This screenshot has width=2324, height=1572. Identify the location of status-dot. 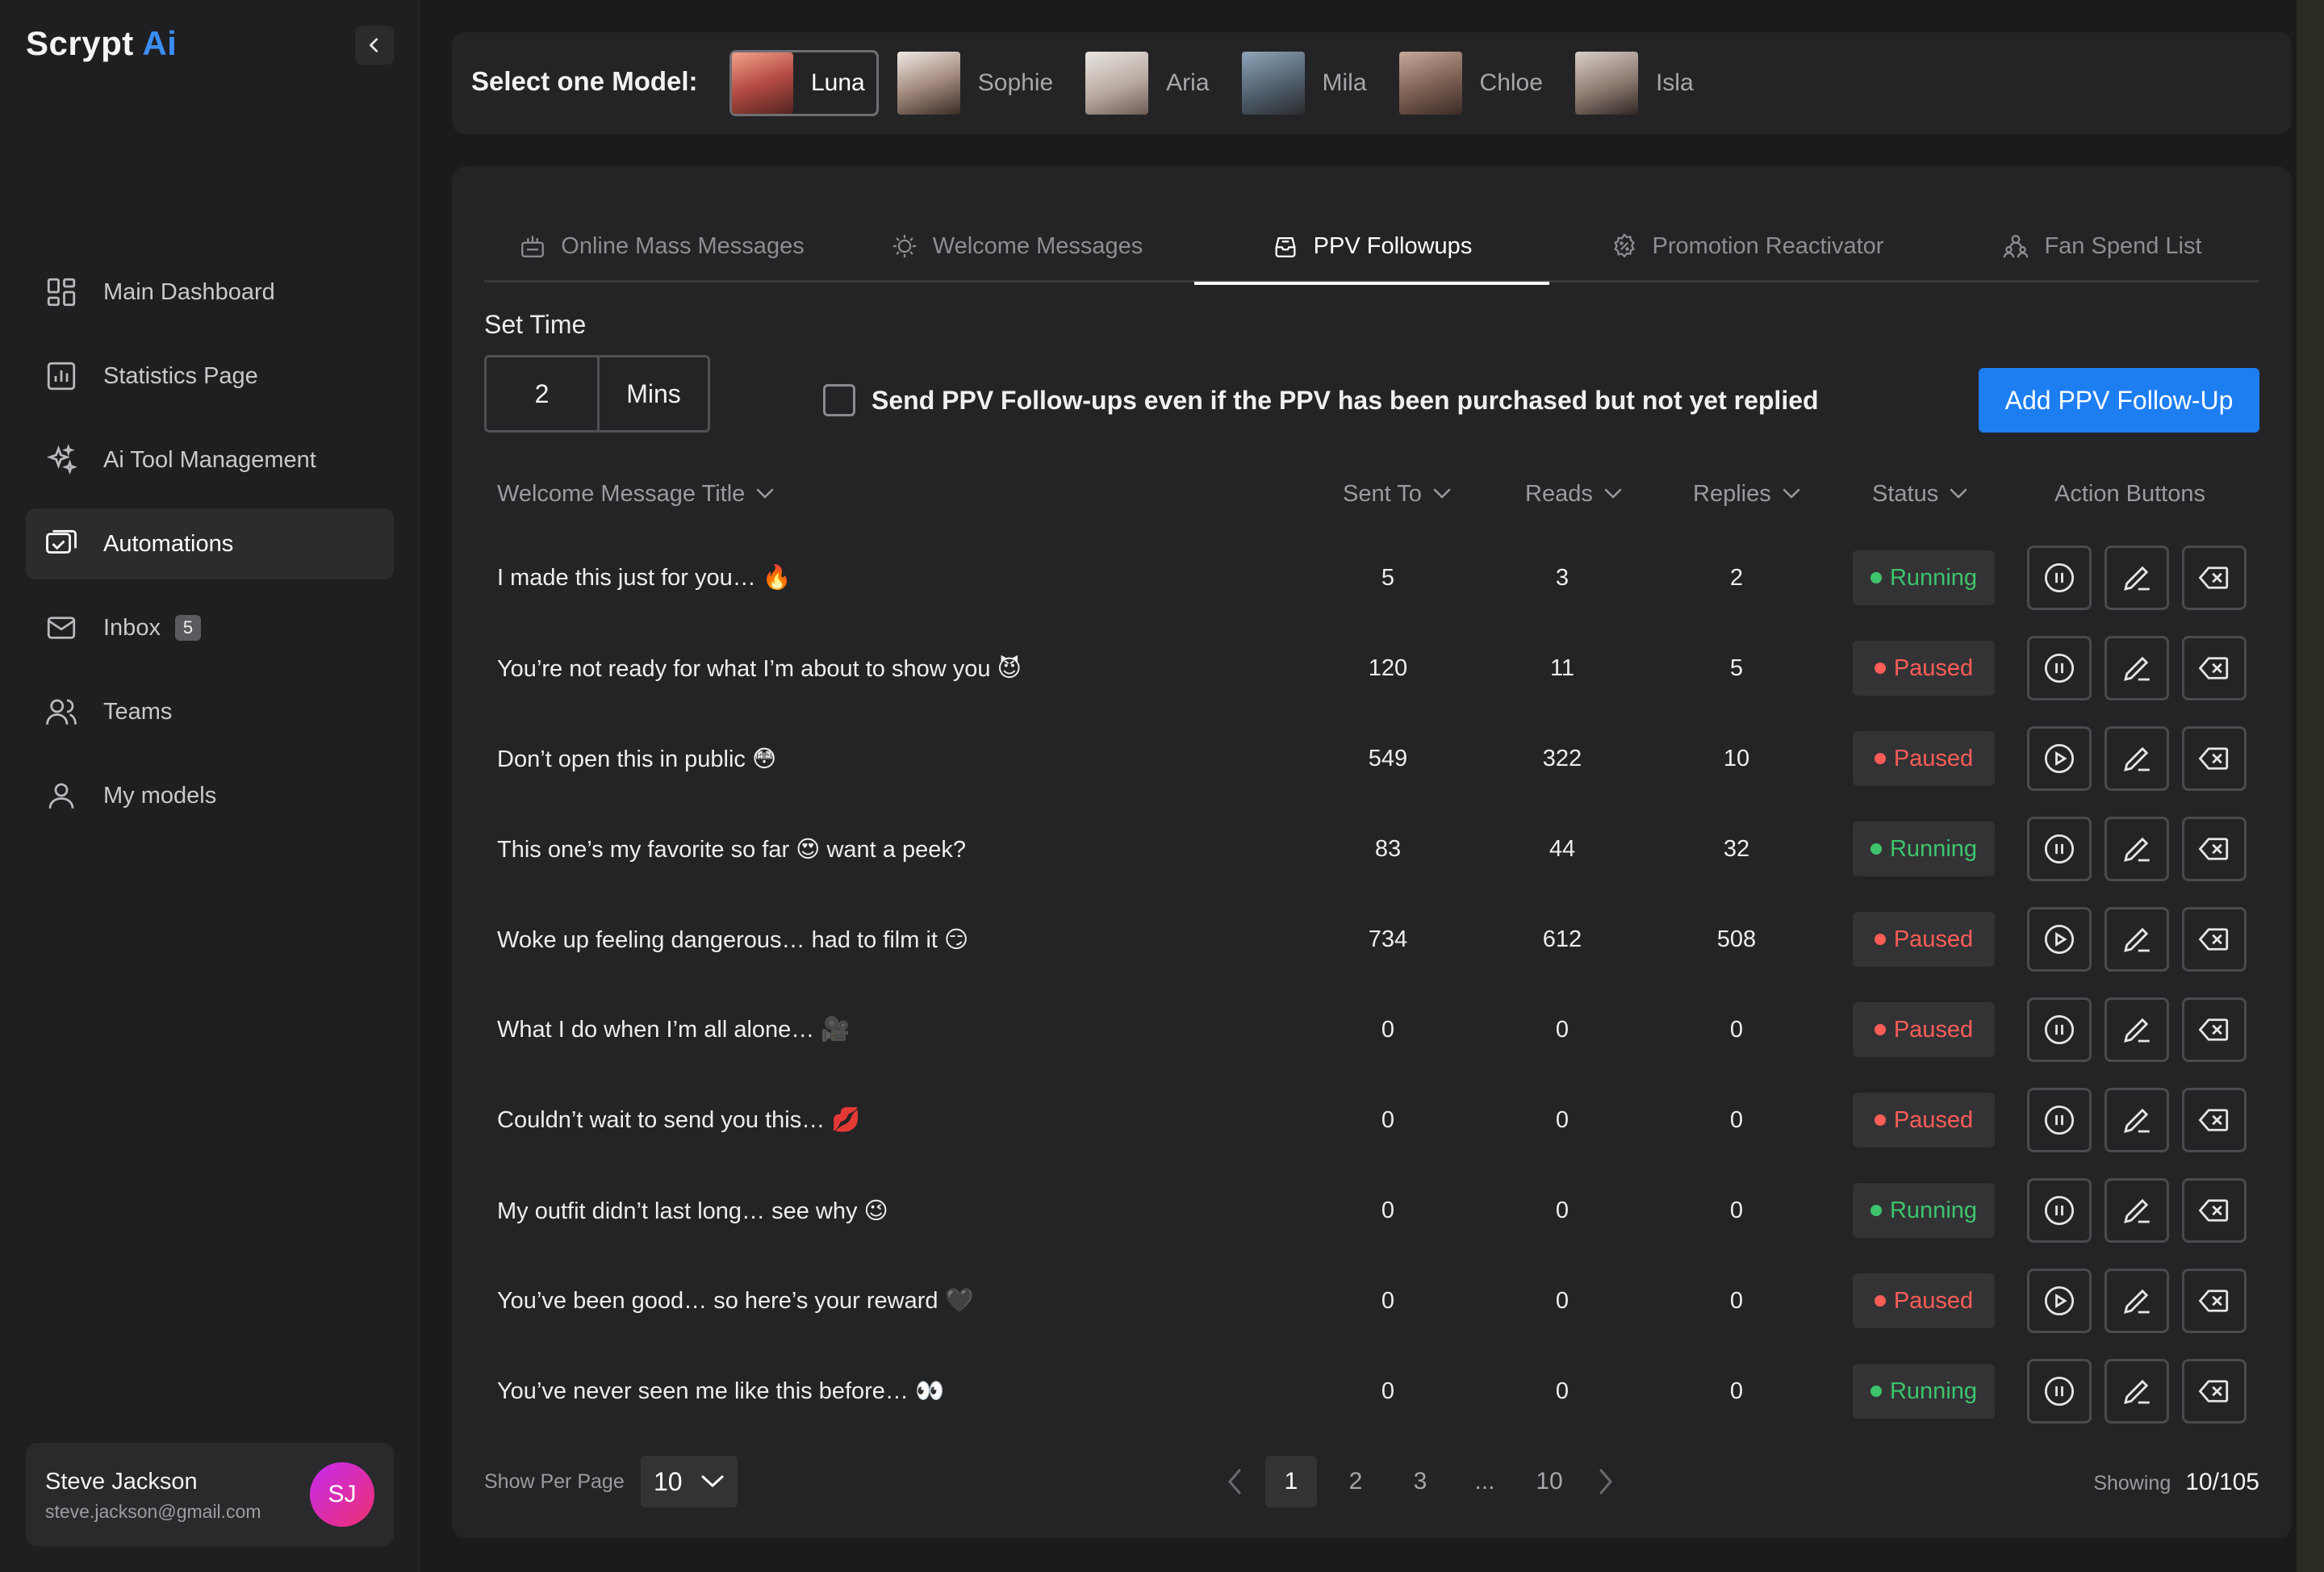
(1880, 1120).